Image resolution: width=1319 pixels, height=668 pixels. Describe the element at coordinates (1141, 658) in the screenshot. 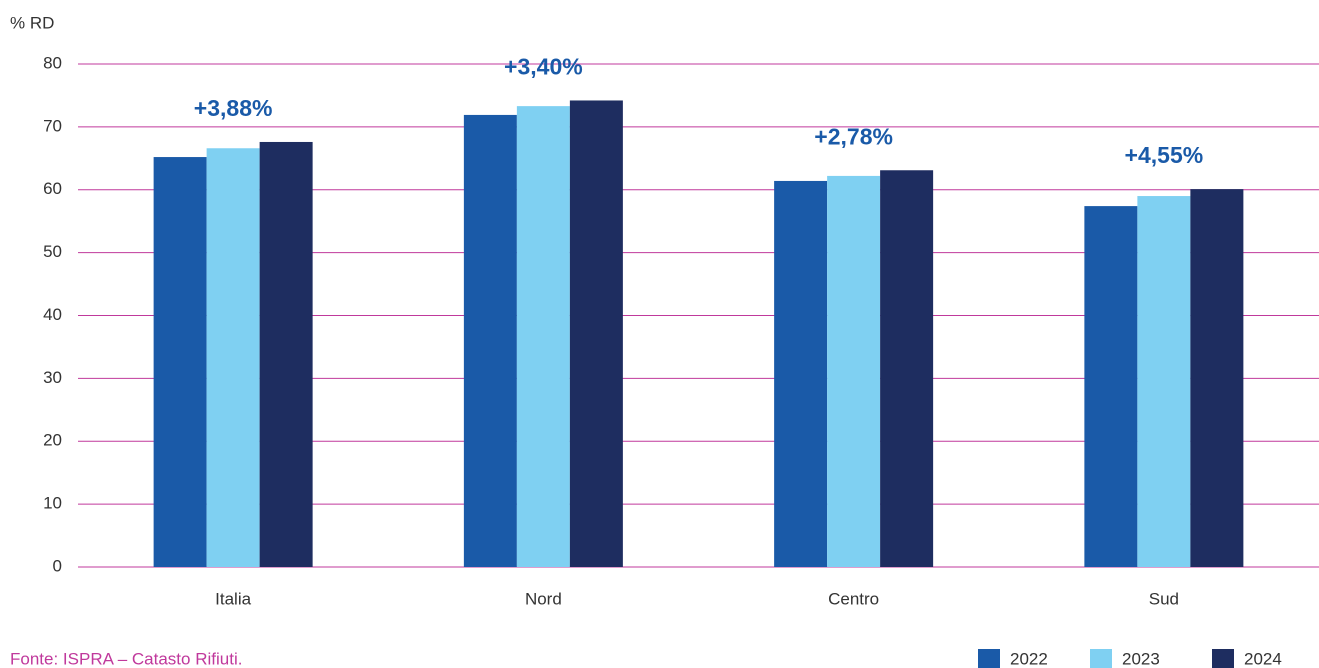

I see `legend-label: 2023` at that location.